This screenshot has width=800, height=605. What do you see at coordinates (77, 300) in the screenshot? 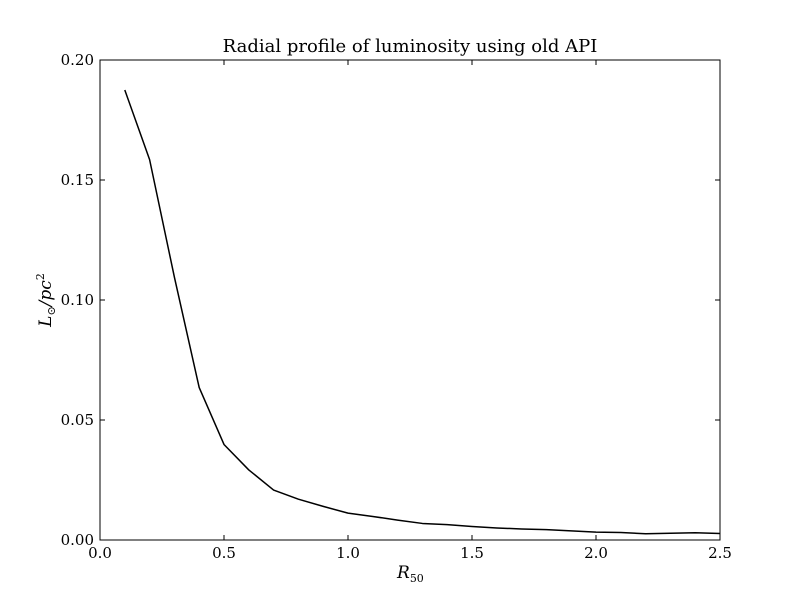
I see `y-tick-label: 0.10` at bounding box center [77, 300].